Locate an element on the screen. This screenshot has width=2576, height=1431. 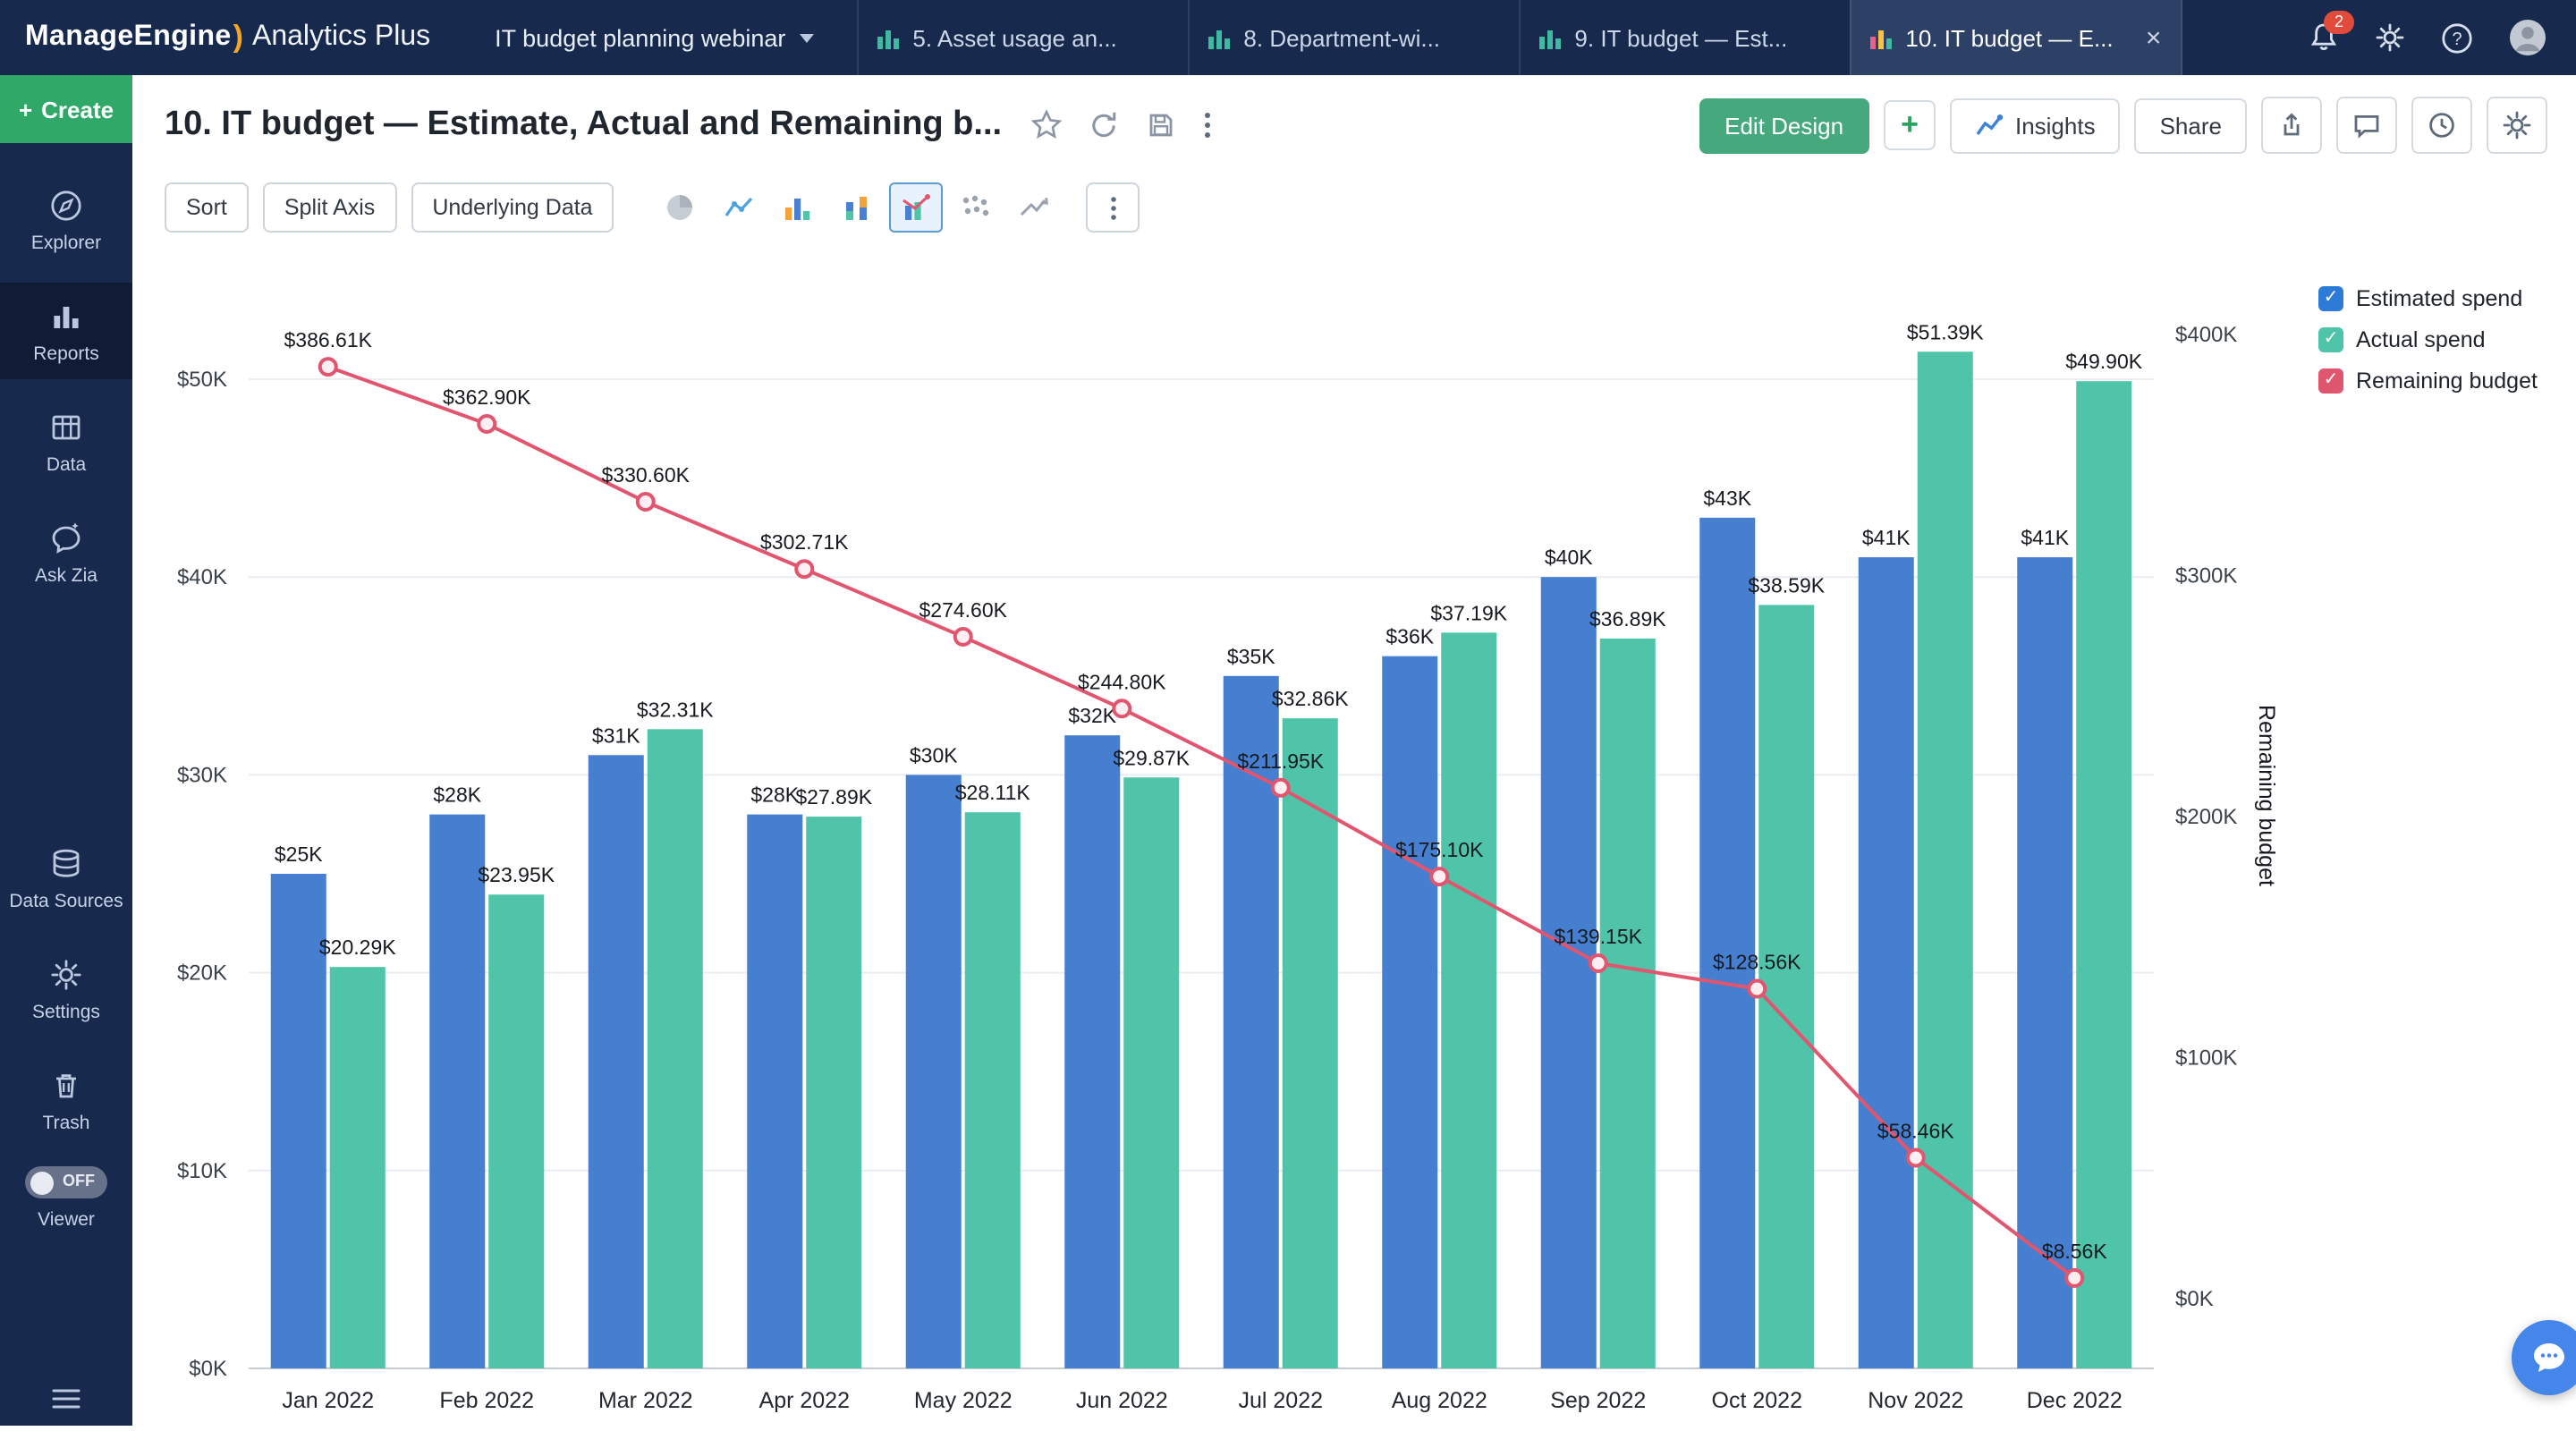
insights-button: Insights is located at coordinates (2035, 125).